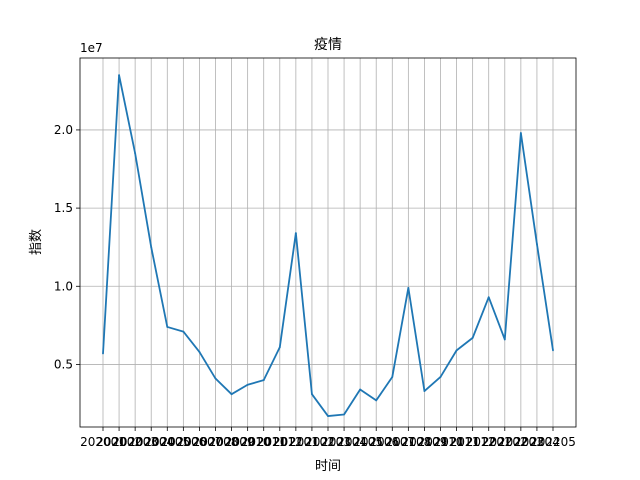 This screenshot has width=640, height=480. Describe the element at coordinates (376, 442) in the screenshot. I see `x-tick-label: 202106` at that location.